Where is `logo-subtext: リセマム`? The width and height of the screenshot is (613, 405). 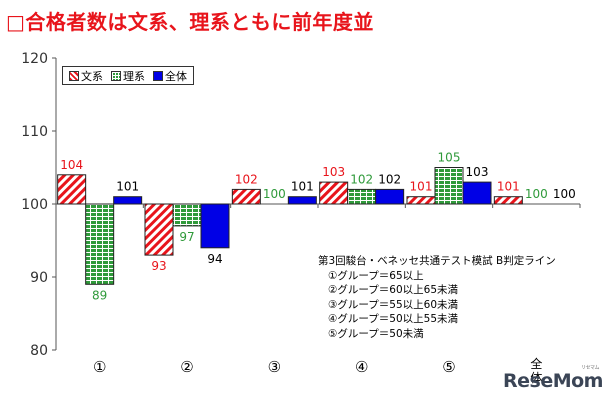
logo-subtext: リセマム is located at coordinates (590, 368).